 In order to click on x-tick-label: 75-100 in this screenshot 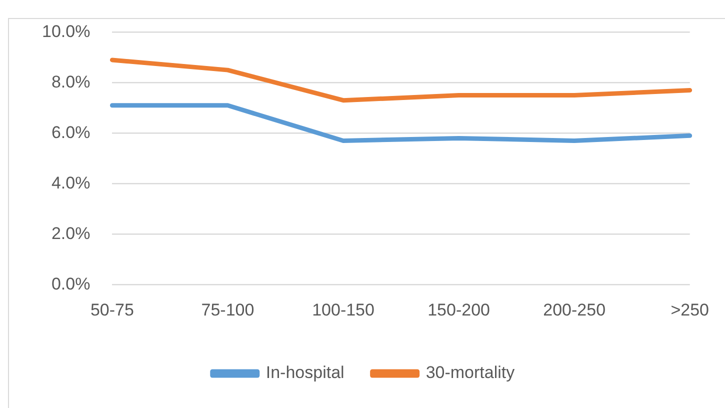, I will do `click(227, 310)`.